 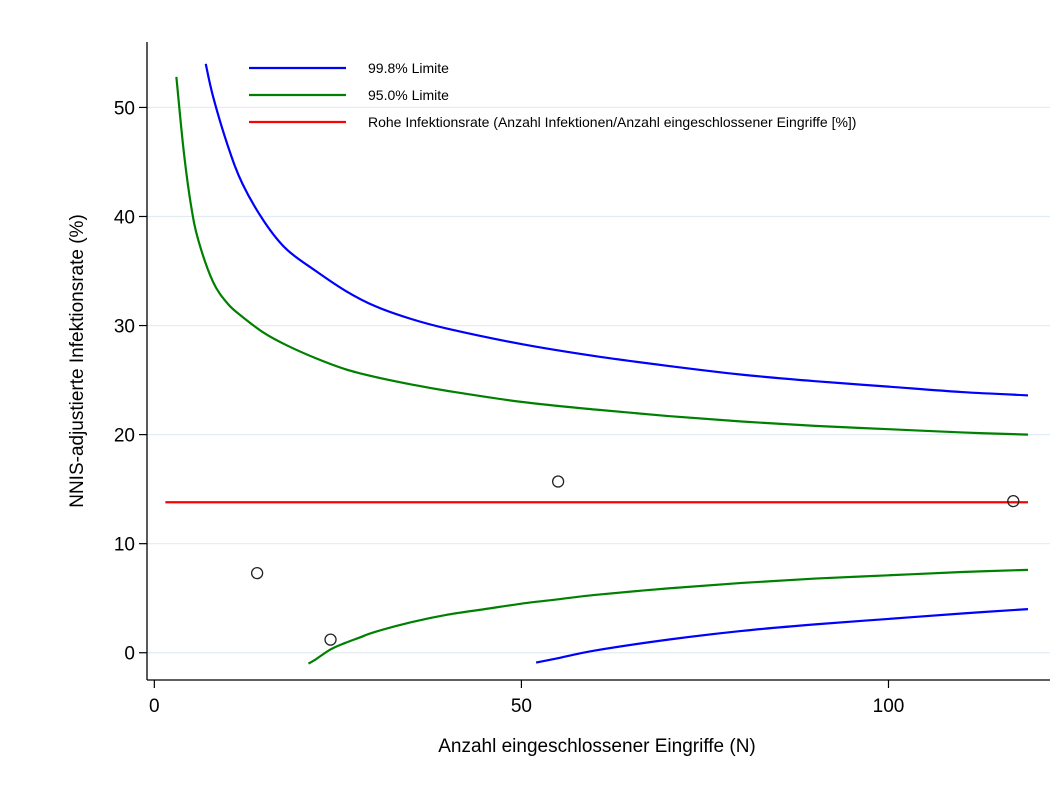 What do you see at coordinates (408, 95) in the screenshot?
I see `legend-label-1: 95.0% Limite` at bounding box center [408, 95].